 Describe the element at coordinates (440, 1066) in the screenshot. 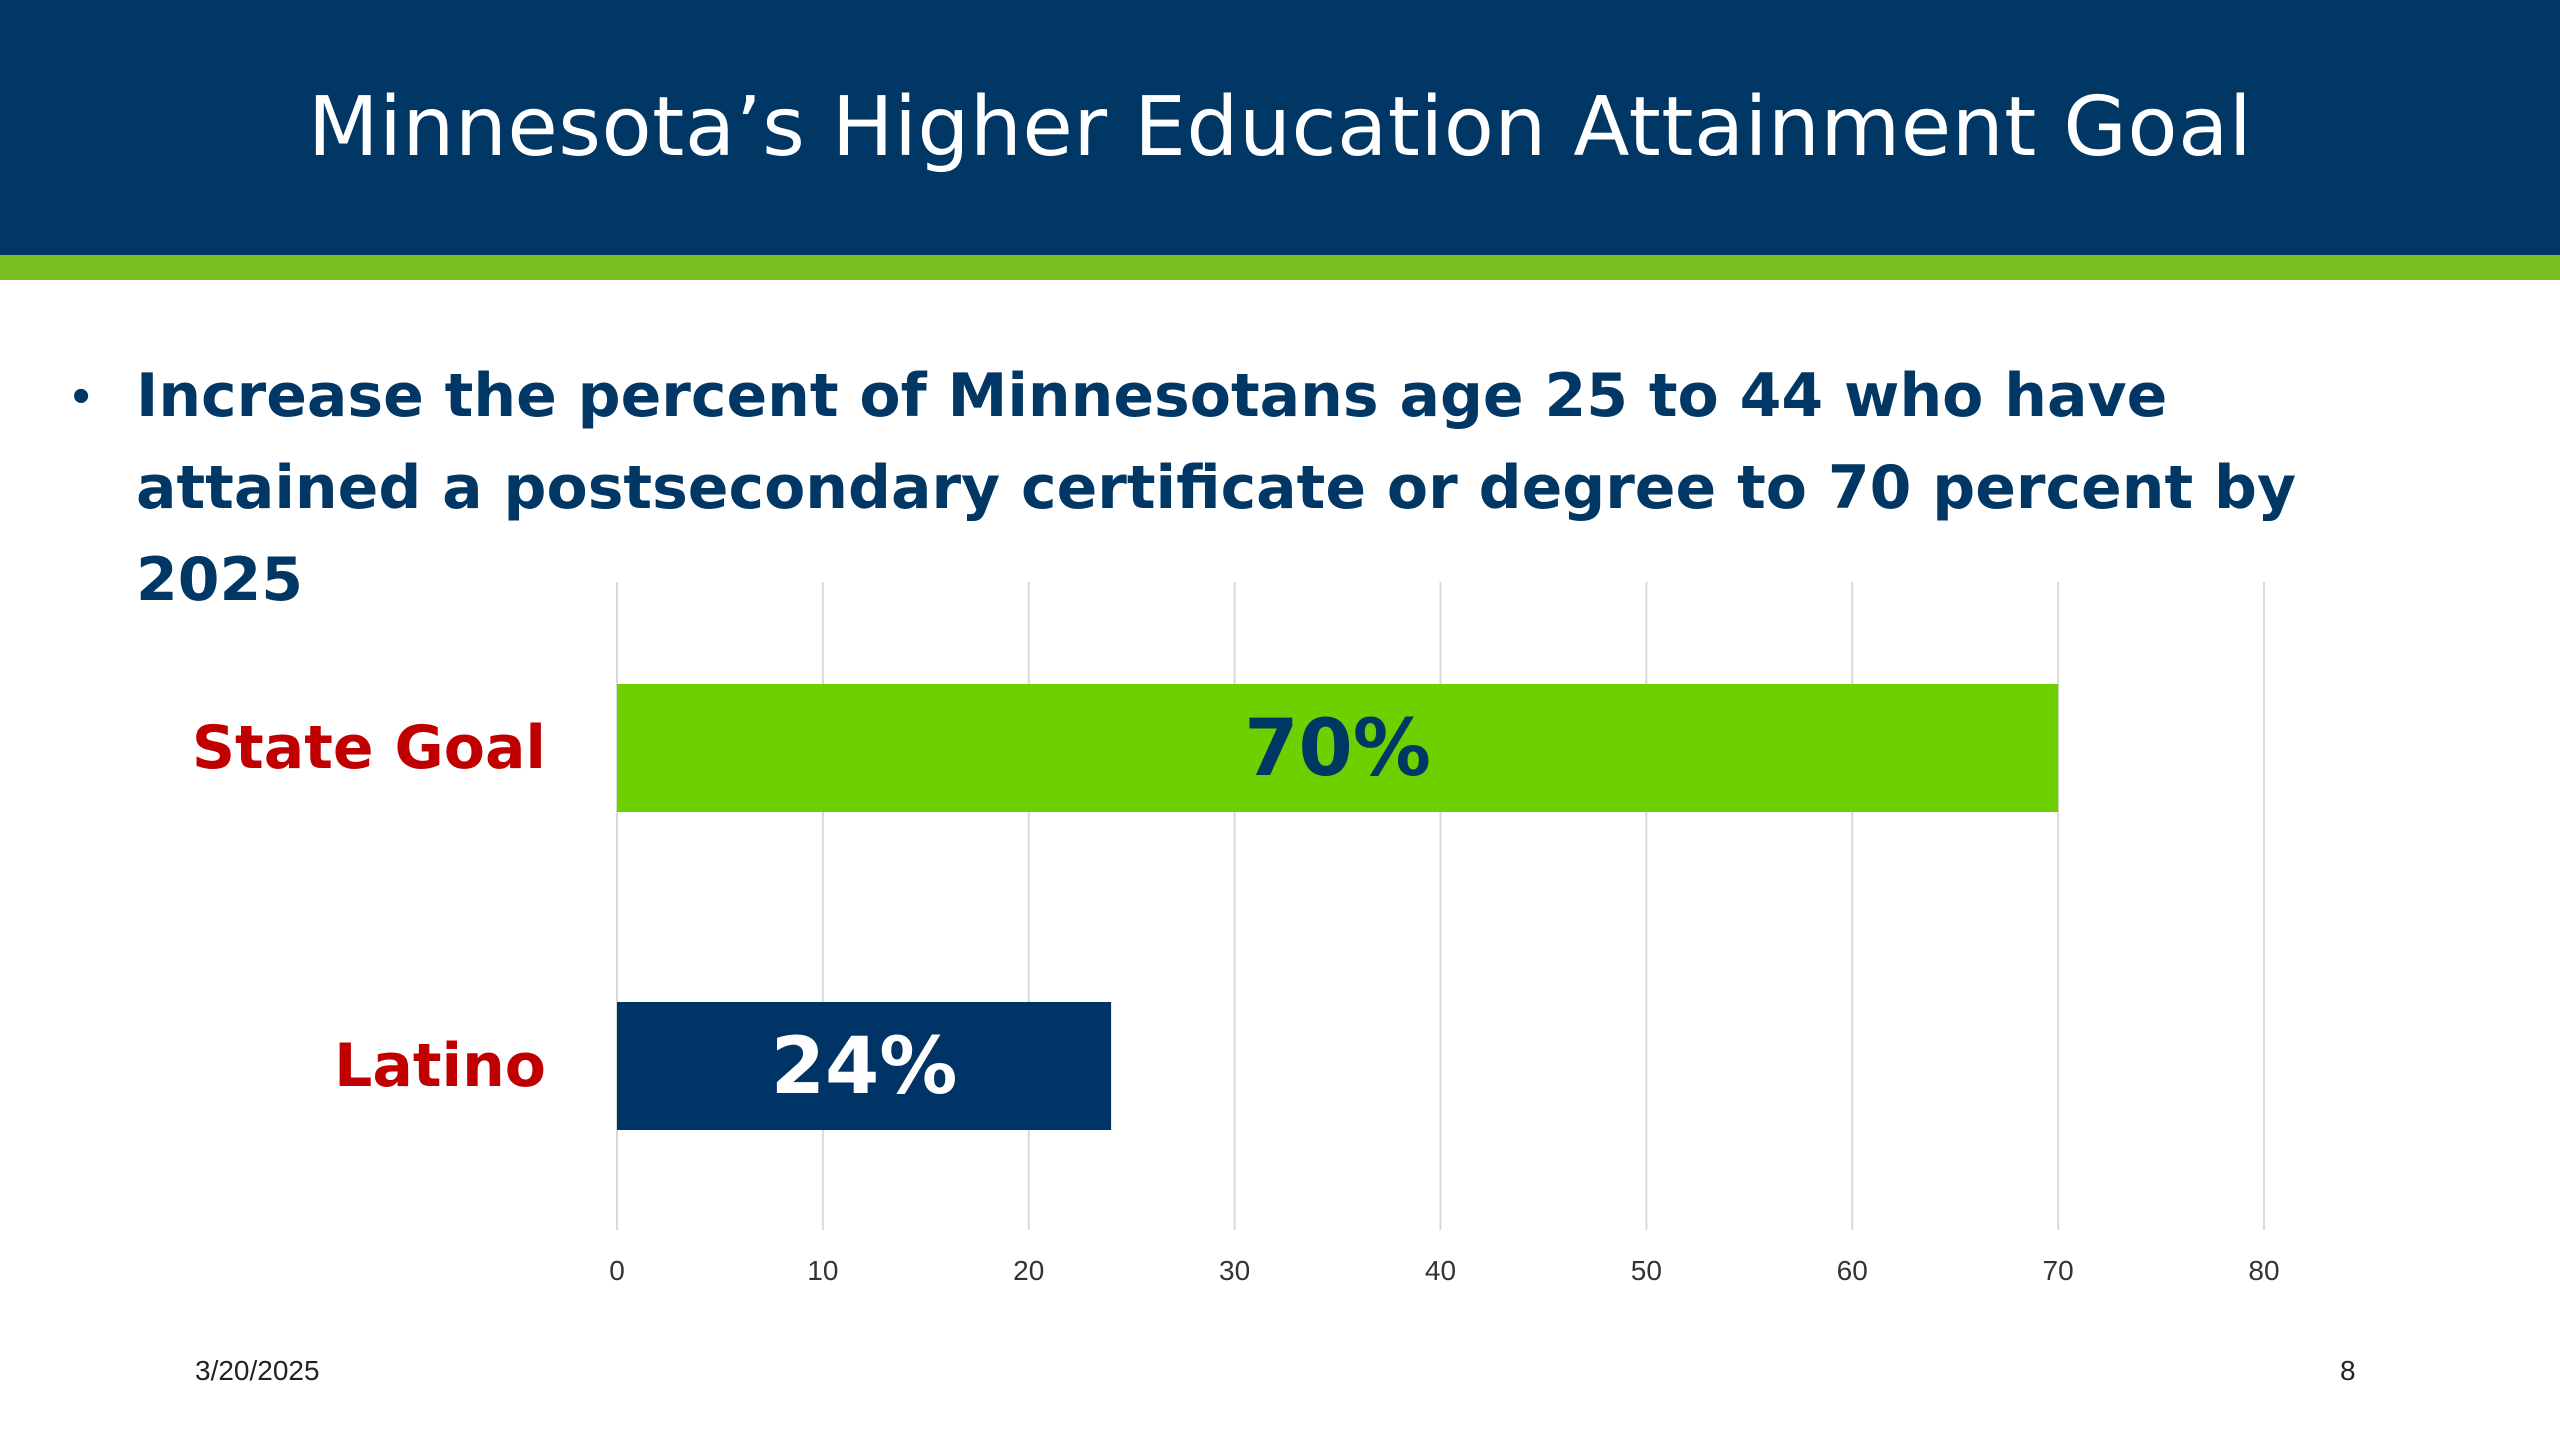

I see `category-label-latino: Latino` at that location.